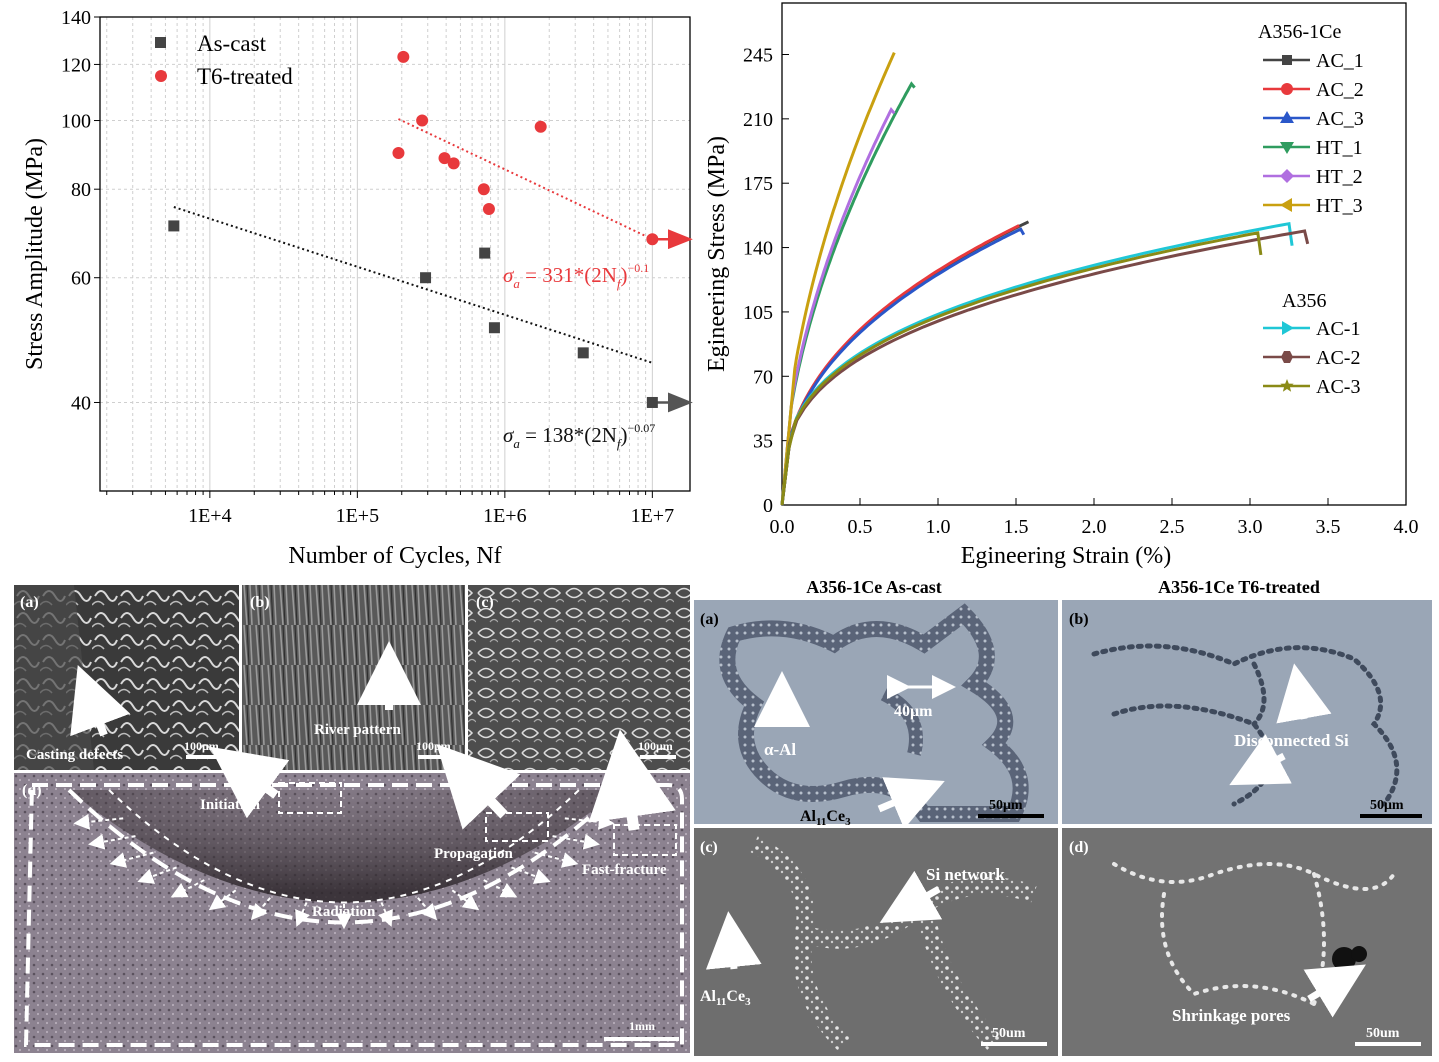 The height and width of the screenshot is (1062, 1439). Describe the element at coordinates (1339, 148) in the screenshot. I see `legend-label: HT_1` at that location.